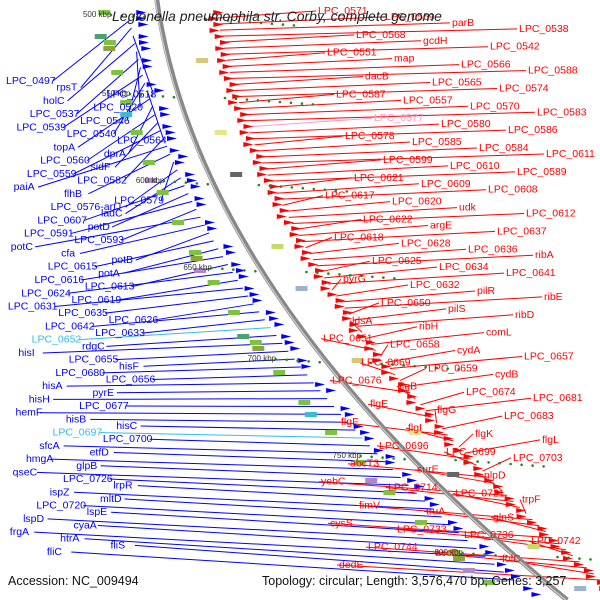 The height and width of the screenshot is (600, 600). What do you see at coordinates (86, 466) in the screenshot?
I see `gene-label-left: glpB` at bounding box center [86, 466].